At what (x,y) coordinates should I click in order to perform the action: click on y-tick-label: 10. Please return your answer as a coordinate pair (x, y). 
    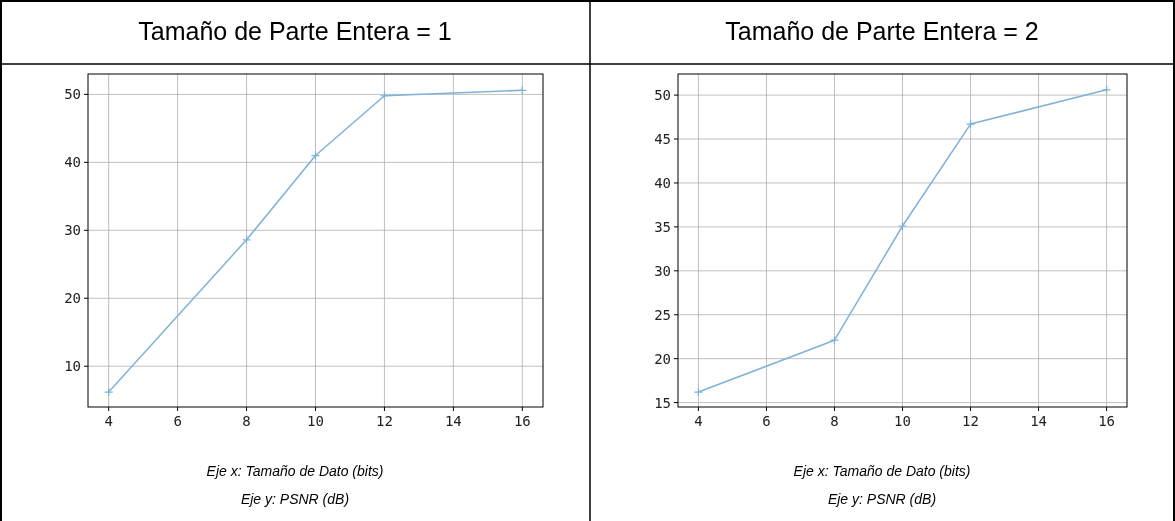
    Looking at the image, I should click on (72, 366).